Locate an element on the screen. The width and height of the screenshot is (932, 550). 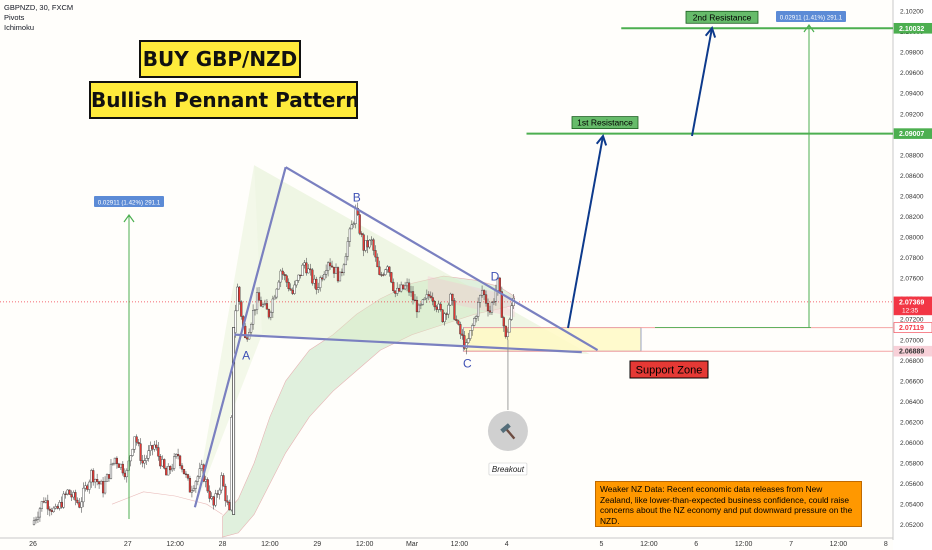
time-tick: 29 is located at coordinates (317, 544).